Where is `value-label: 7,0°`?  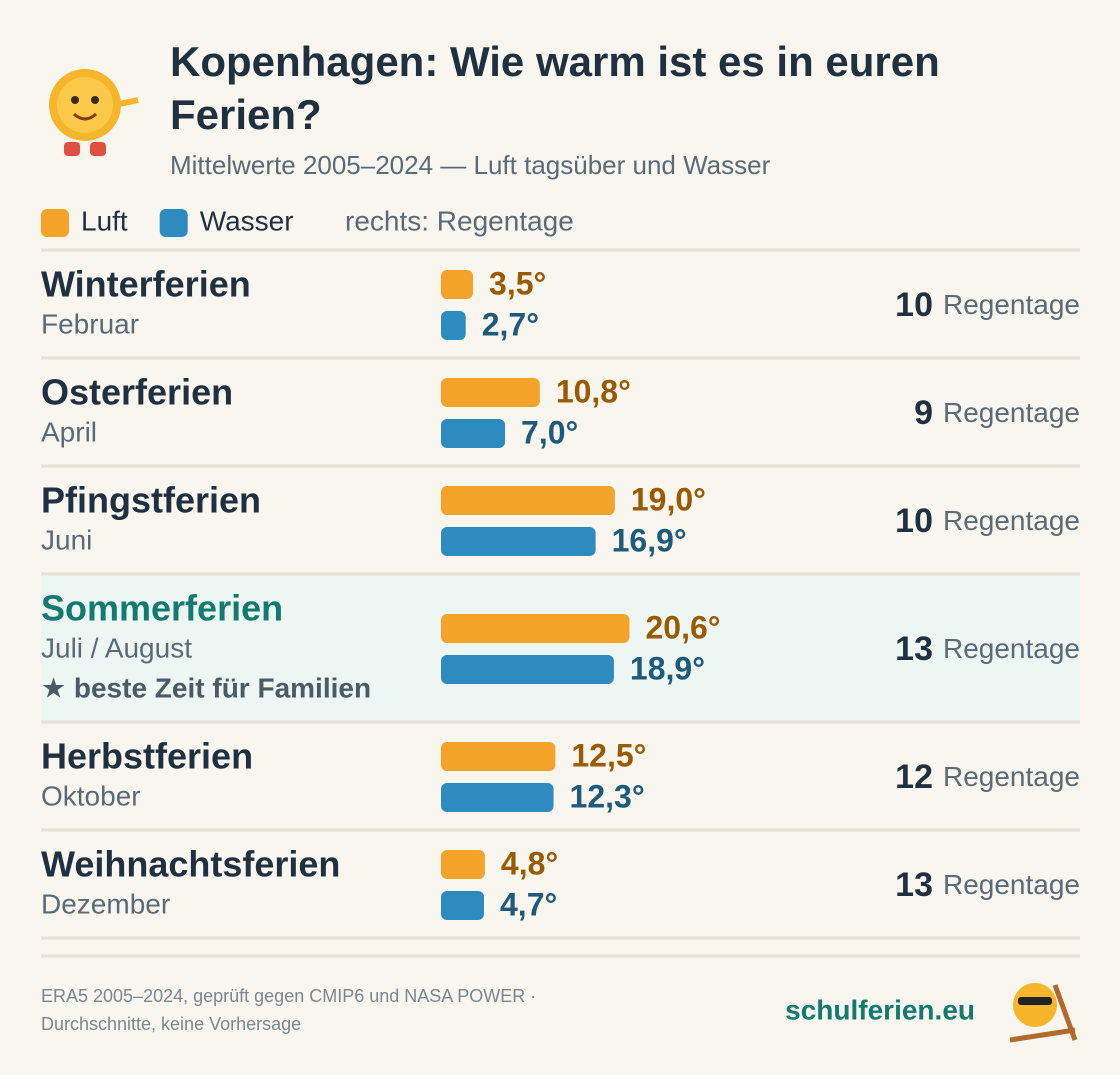
value-label: 7,0° is located at coordinates (549, 432).